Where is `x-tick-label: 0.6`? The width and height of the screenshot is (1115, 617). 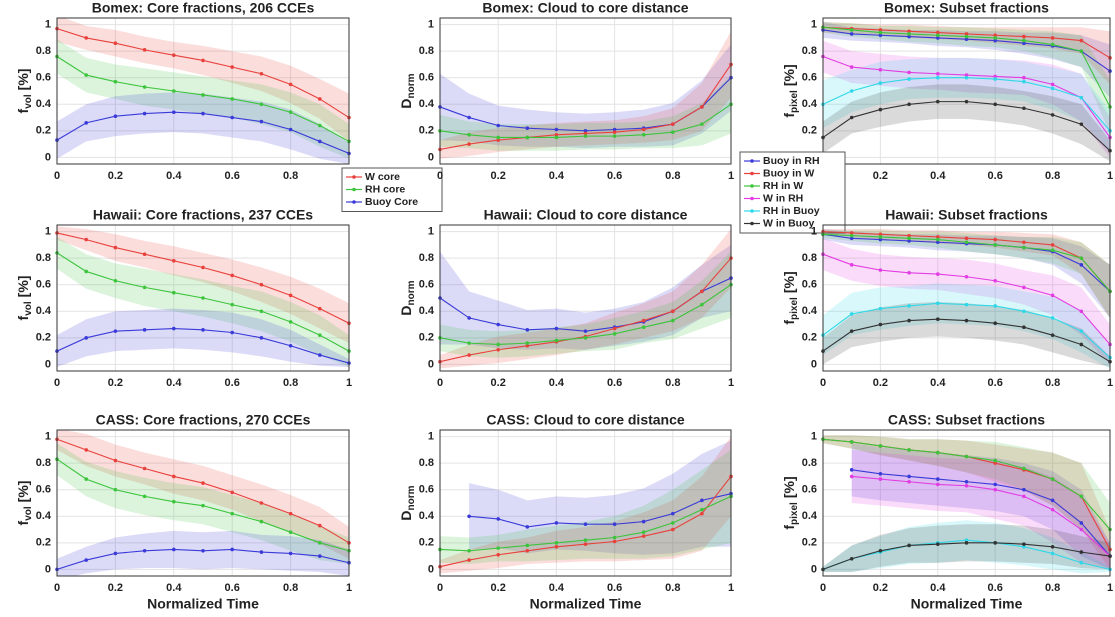 x-tick-label: 0.6 is located at coordinates (614, 383).